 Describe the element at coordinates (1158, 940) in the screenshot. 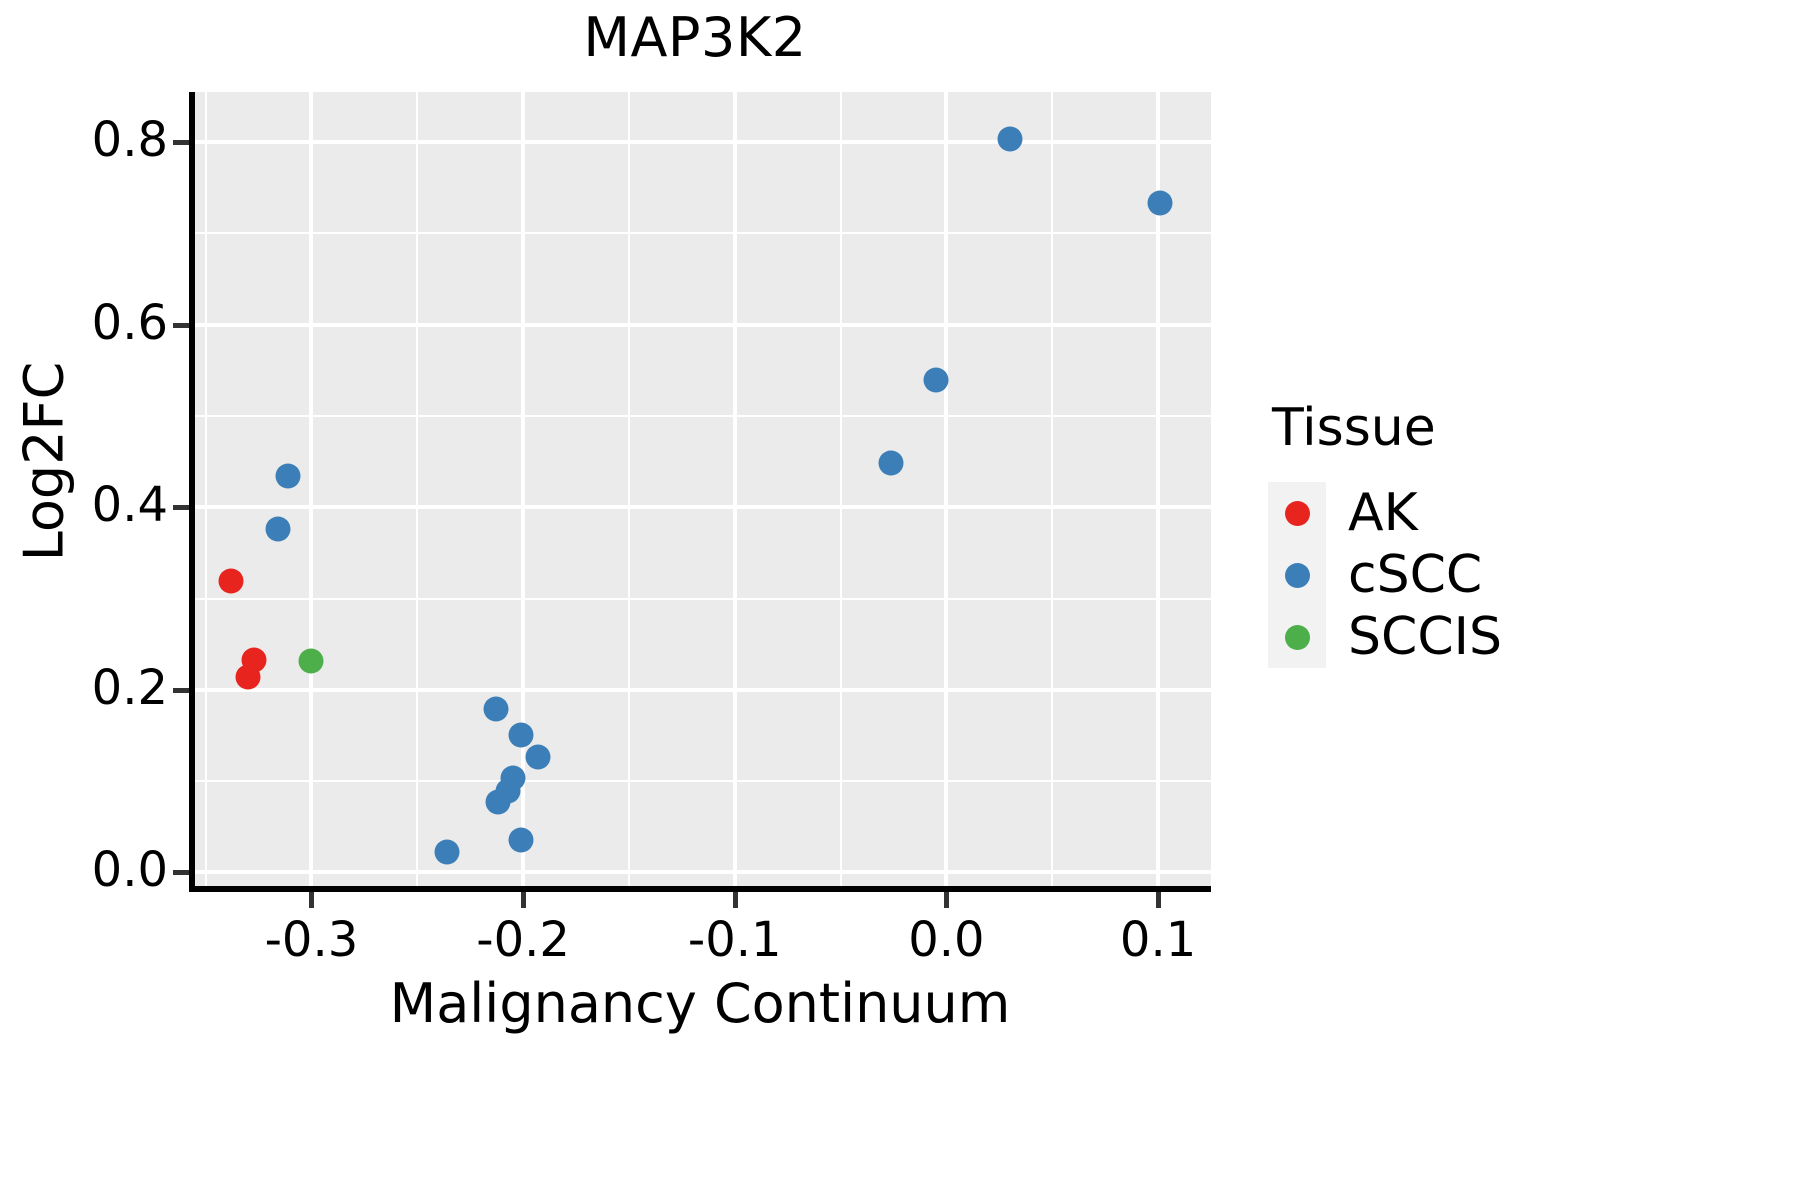

I see `x-tick-label: 0.1` at that location.